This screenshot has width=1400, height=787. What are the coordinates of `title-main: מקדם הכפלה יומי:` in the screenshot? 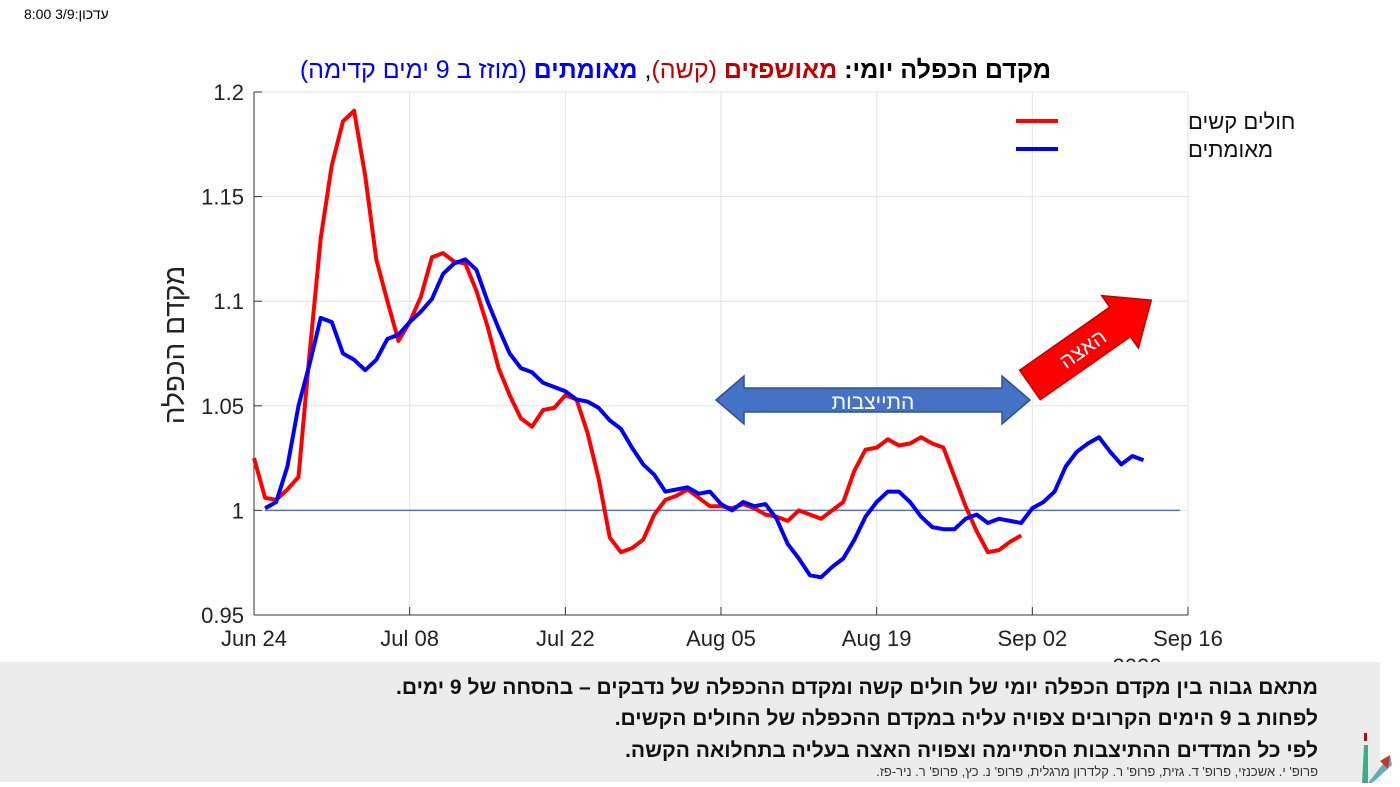 It's located at (944, 70).